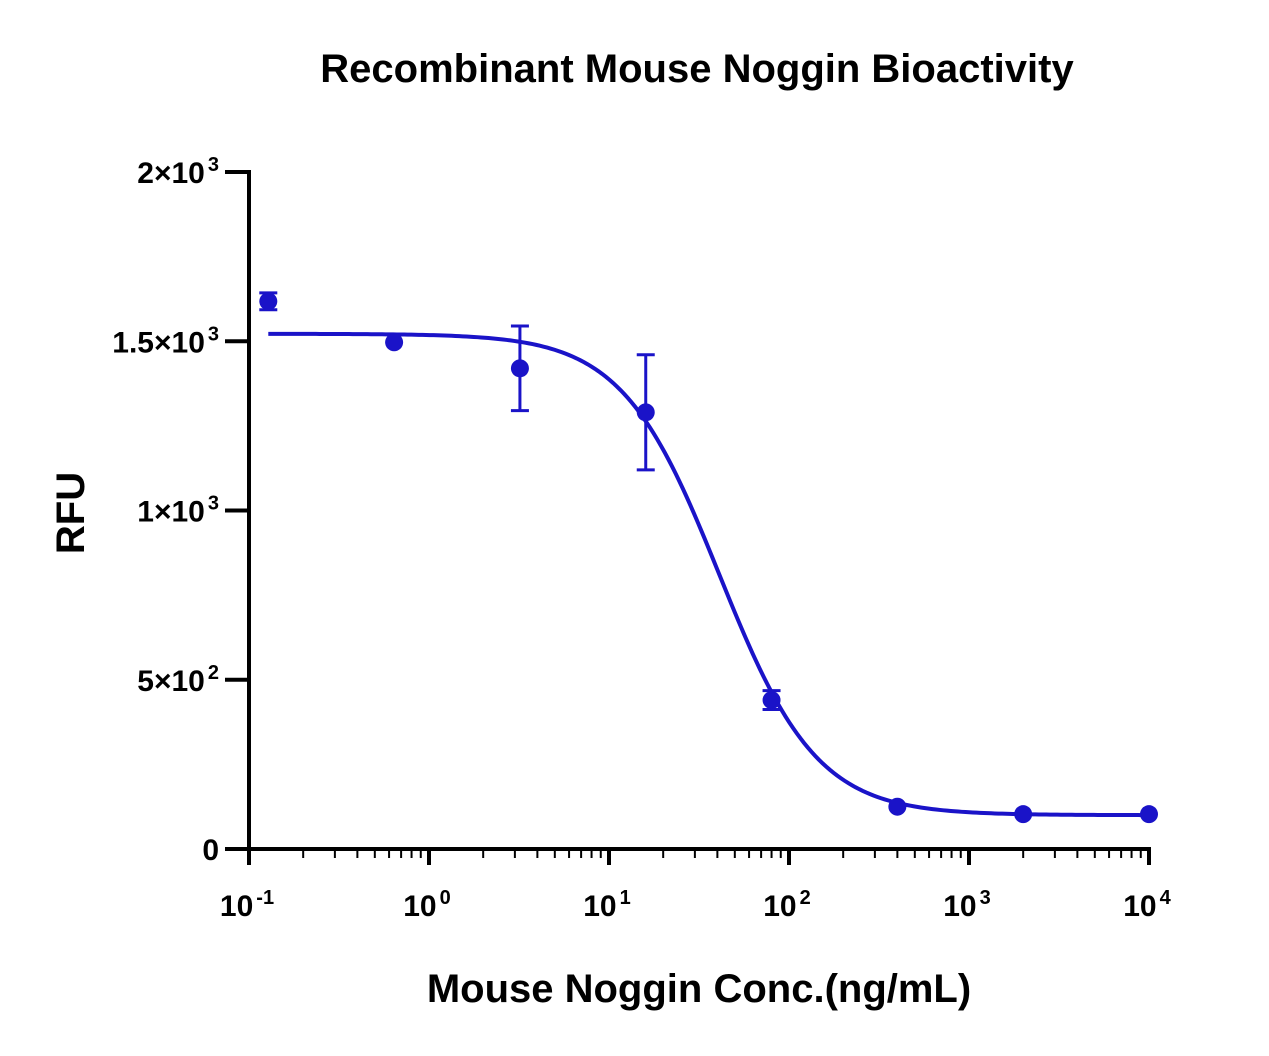 This screenshot has height=1056, width=1269. What do you see at coordinates (165, 341) in the screenshot?
I see `y-tick-label: 1.5×10 3` at bounding box center [165, 341].